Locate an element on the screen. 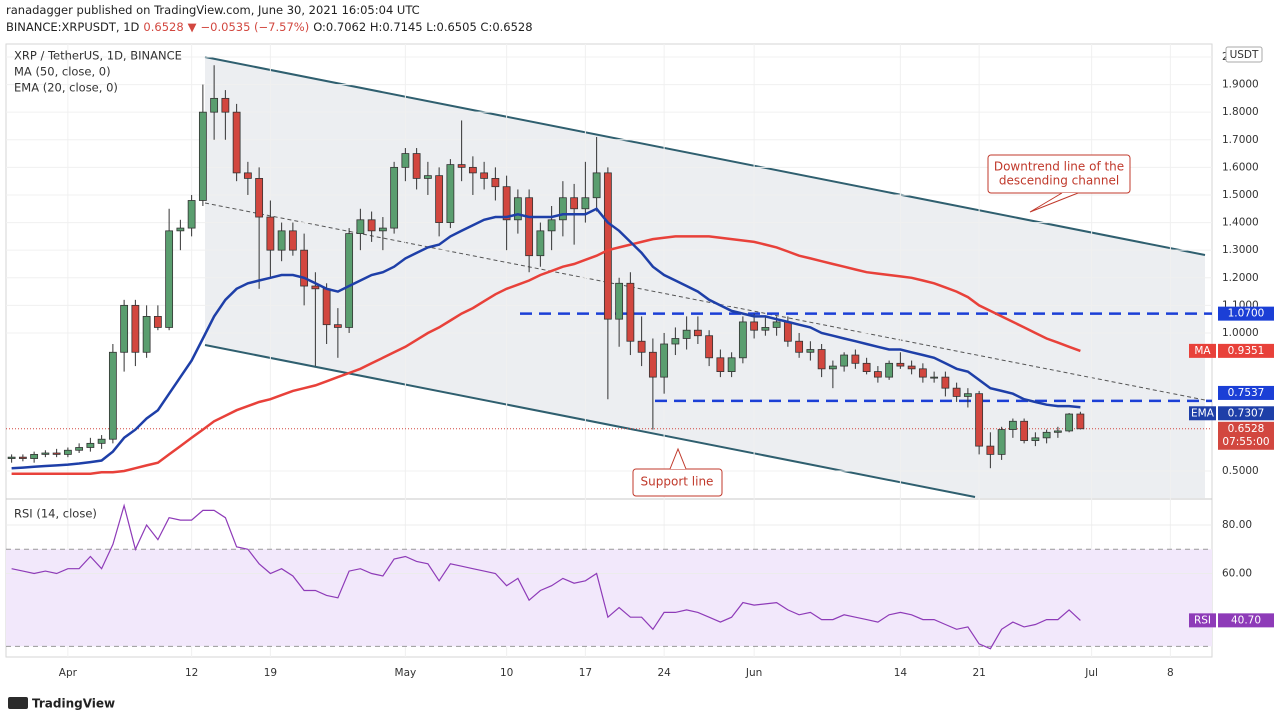 This screenshot has width=1280, height=721. rsi-tag-text: 40.70 is located at coordinates (1246, 620).